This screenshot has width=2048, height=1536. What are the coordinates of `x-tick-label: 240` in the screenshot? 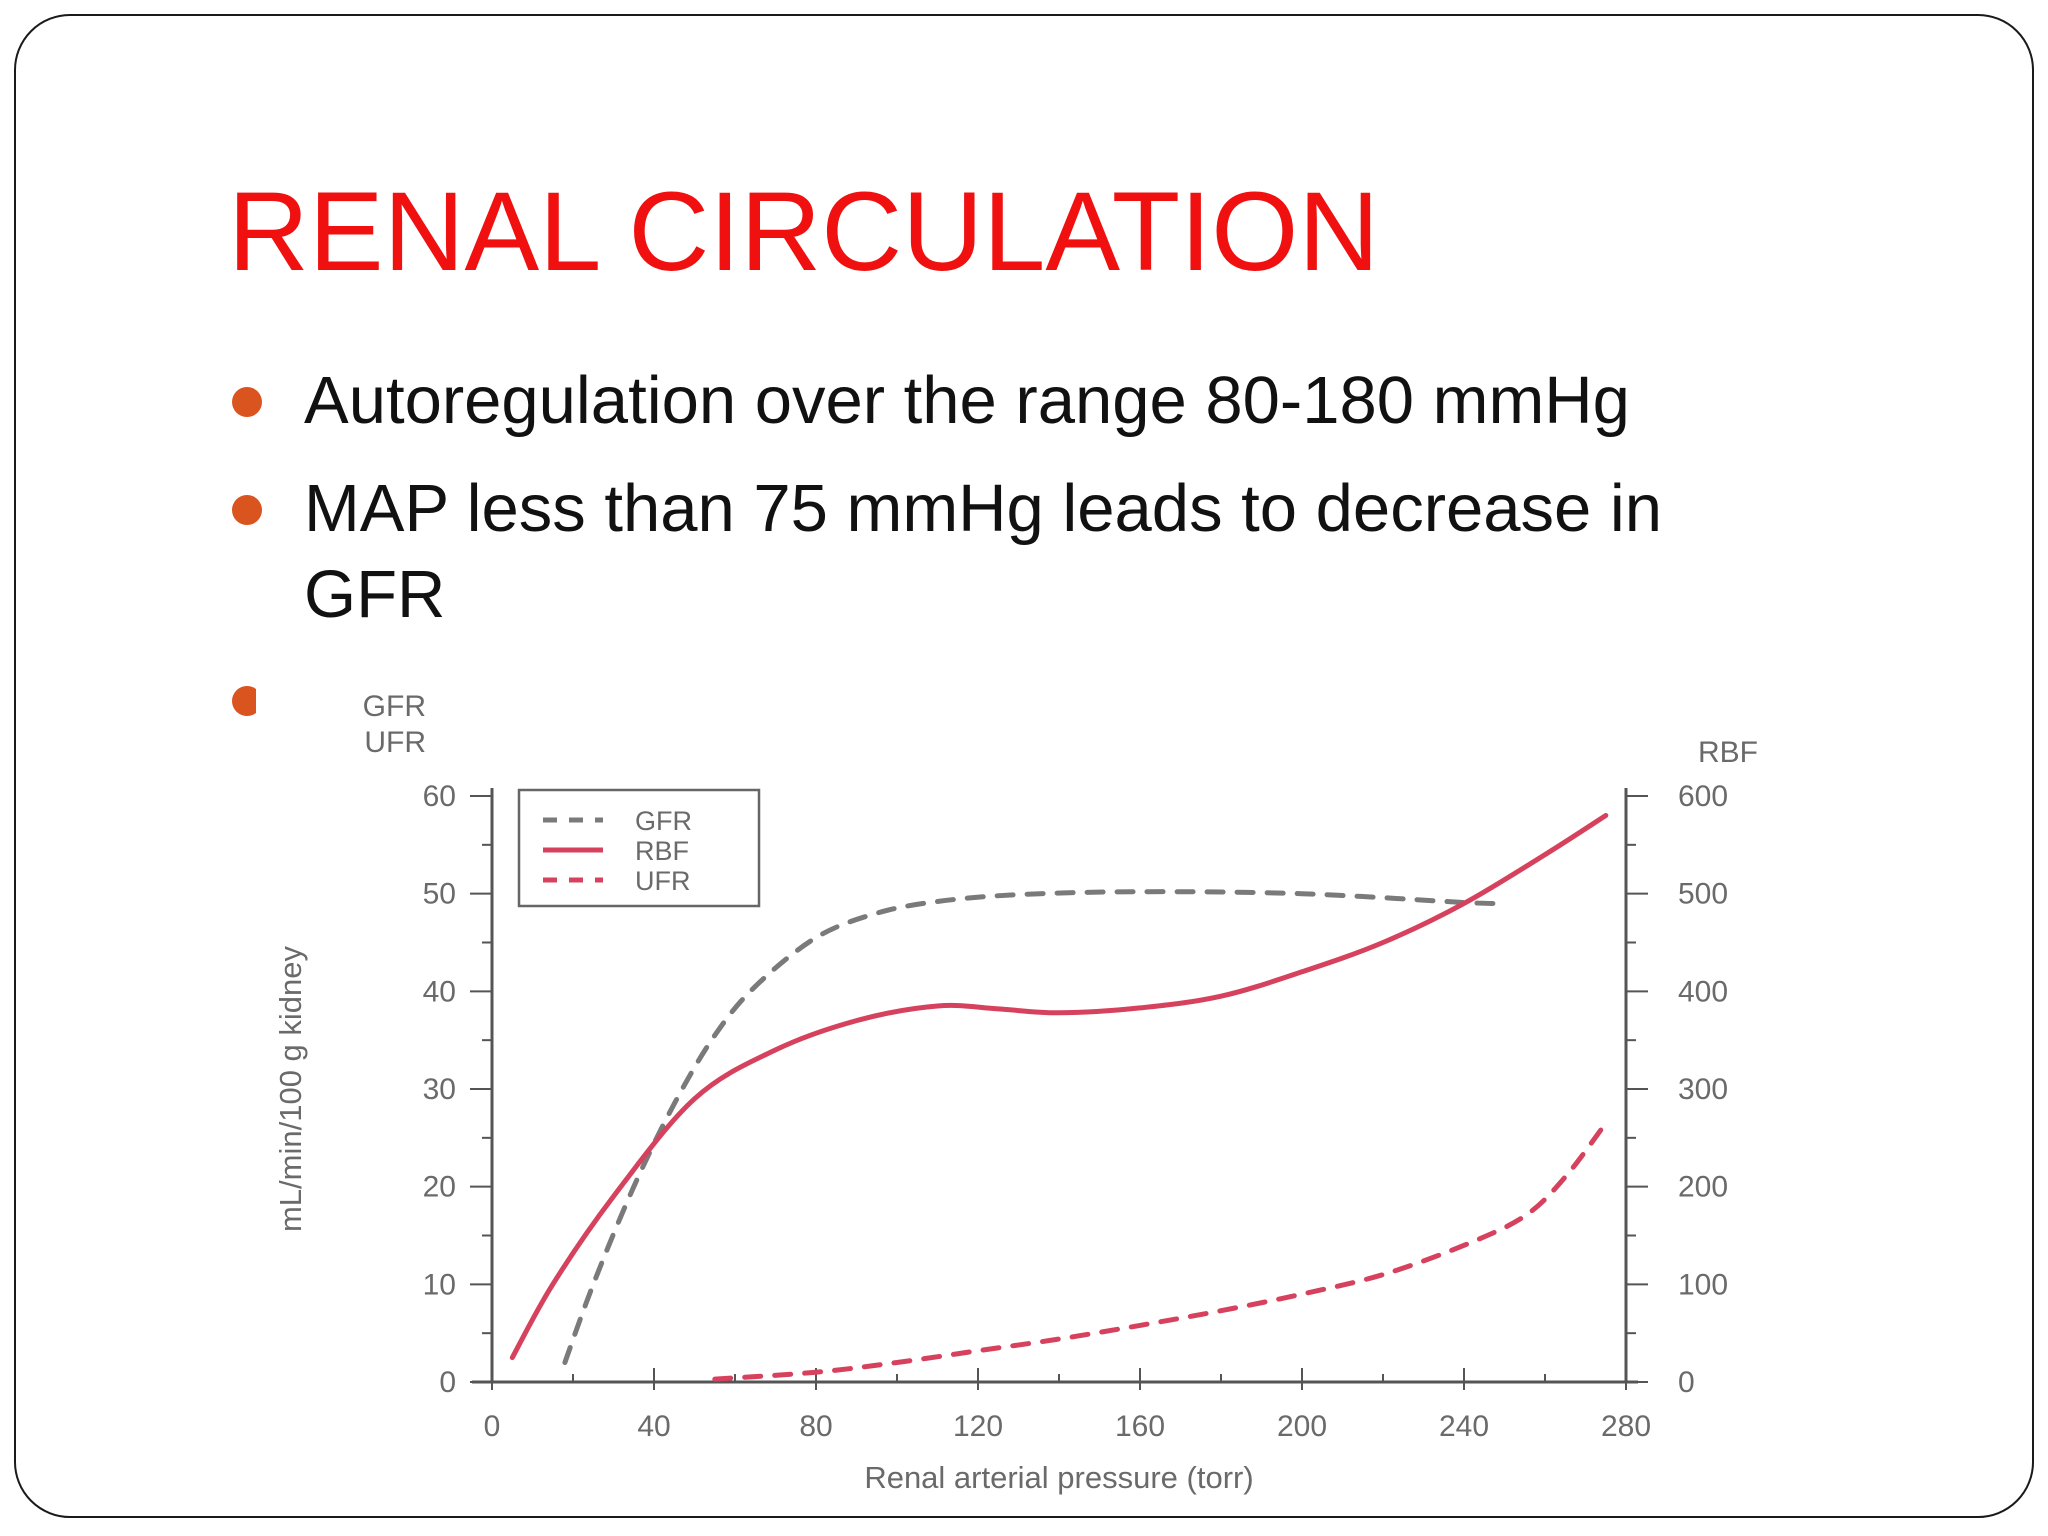 It's located at (1464, 1426).